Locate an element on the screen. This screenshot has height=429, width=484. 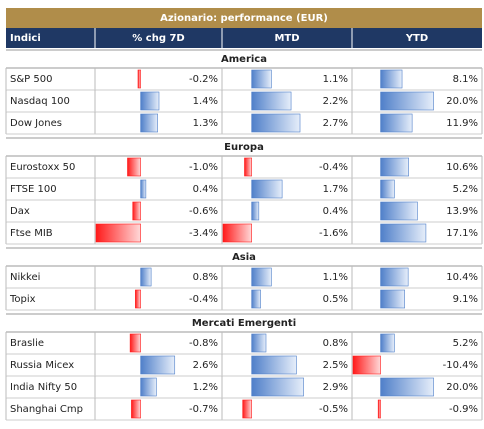
index-name: S&P 500 is located at coordinates (31, 79).